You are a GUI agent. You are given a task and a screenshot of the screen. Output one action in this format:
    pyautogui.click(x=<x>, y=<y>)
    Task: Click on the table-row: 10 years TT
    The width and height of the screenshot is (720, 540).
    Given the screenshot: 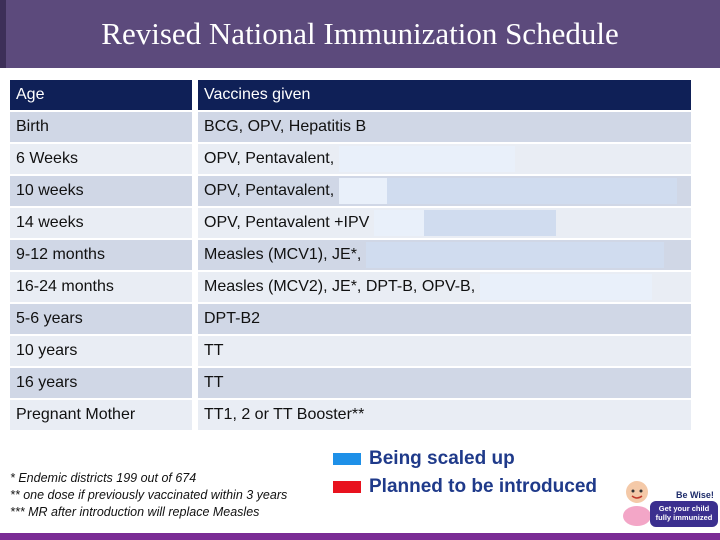 What is the action you would take?
    pyautogui.click(x=350, y=351)
    